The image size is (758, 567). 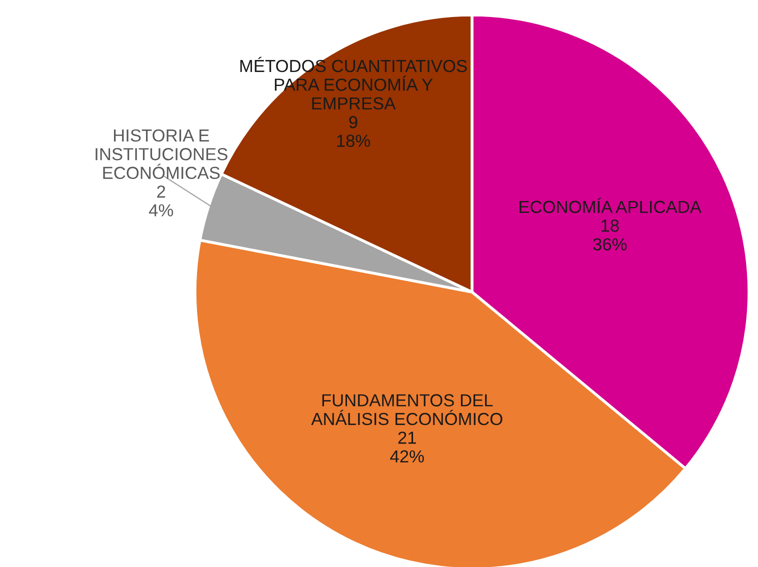 I want to click on data-label: 21 42%, so click(x=407, y=447).